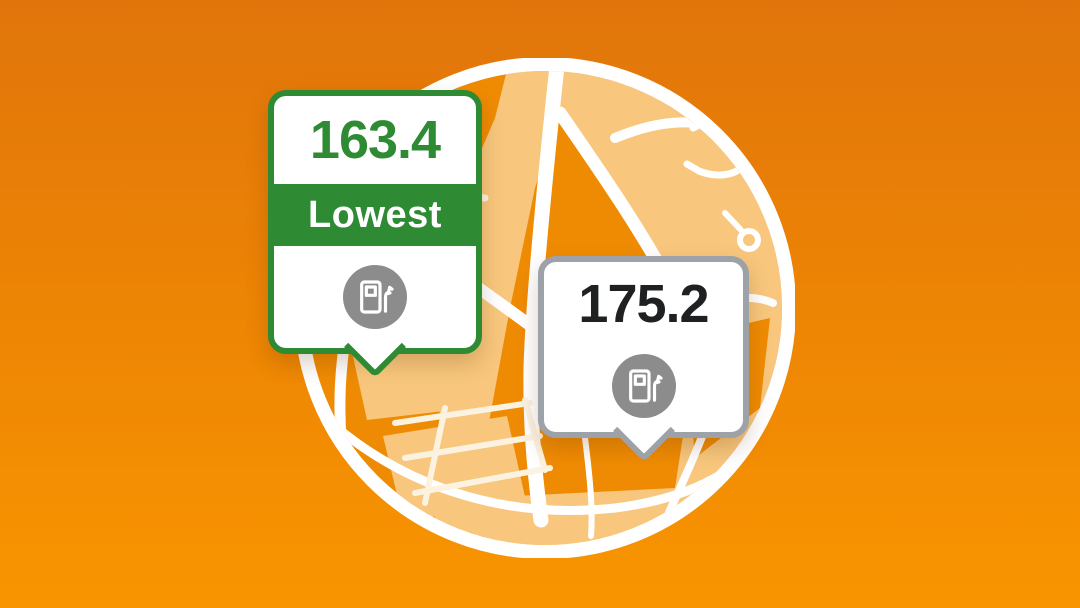  Describe the element at coordinates (375, 140) in the screenshot. I see `lowest-price-value: 163.4` at that location.